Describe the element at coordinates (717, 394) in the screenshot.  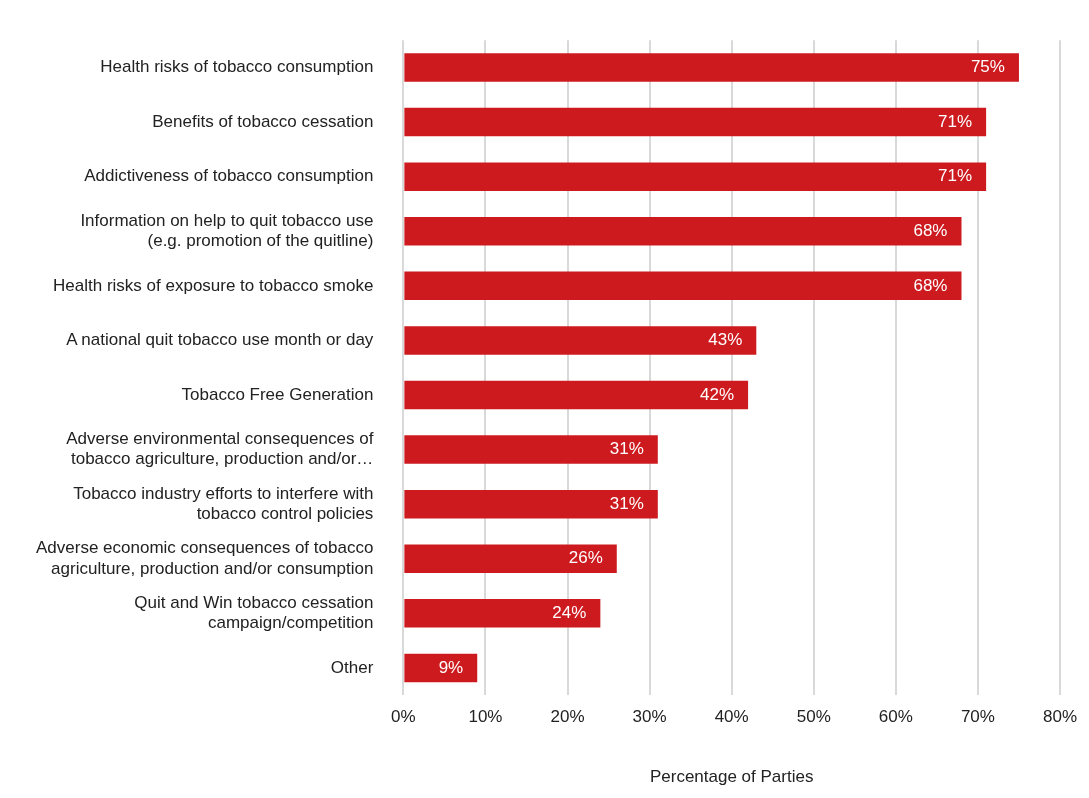
I see `data-label: 42%` at that location.